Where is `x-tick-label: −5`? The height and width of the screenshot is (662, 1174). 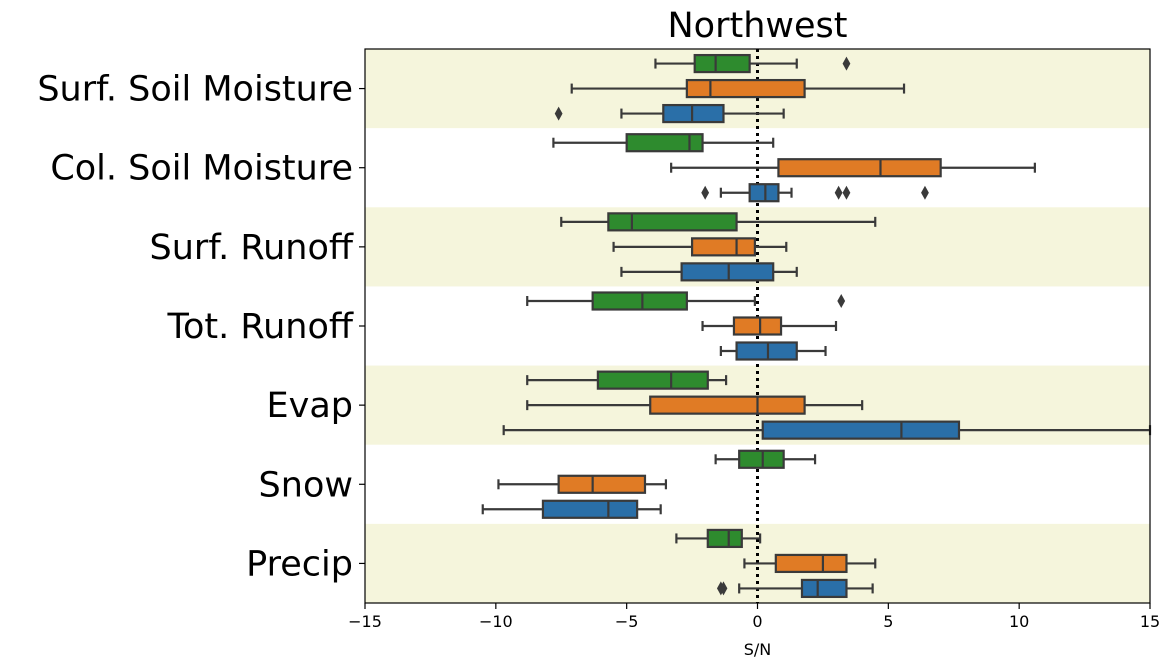 x-tick-label: −5 is located at coordinates (627, 621).